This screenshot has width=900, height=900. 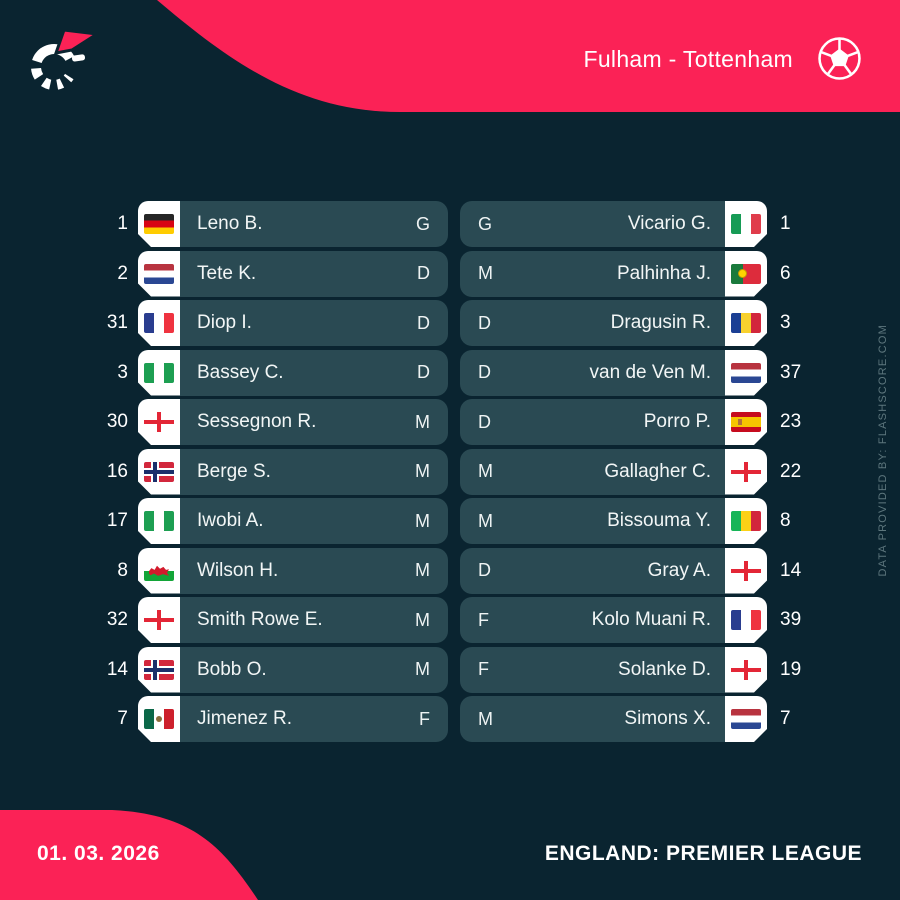 I want to click on player-row-away: M Gallagher C. 22, so click(x=640, y=471).